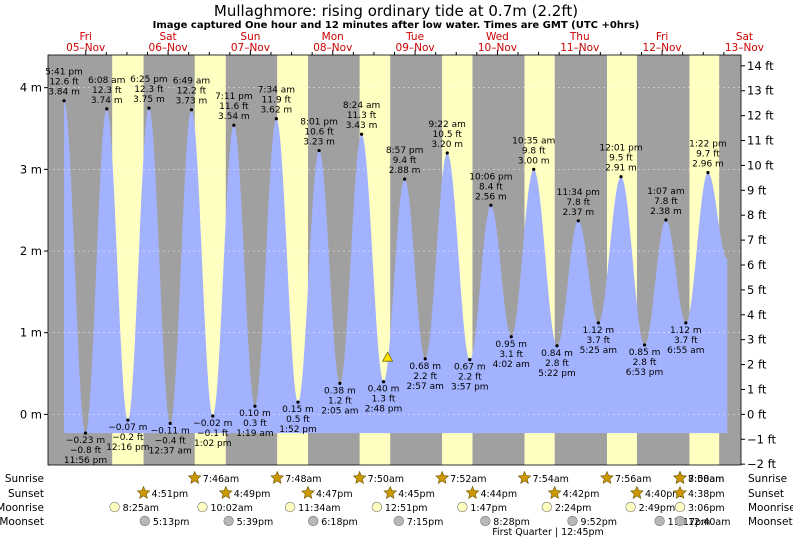 The height and width of the screenshot is (539, 793). I want to click on tide-time-label: 6:55 am, so click(685, 351).